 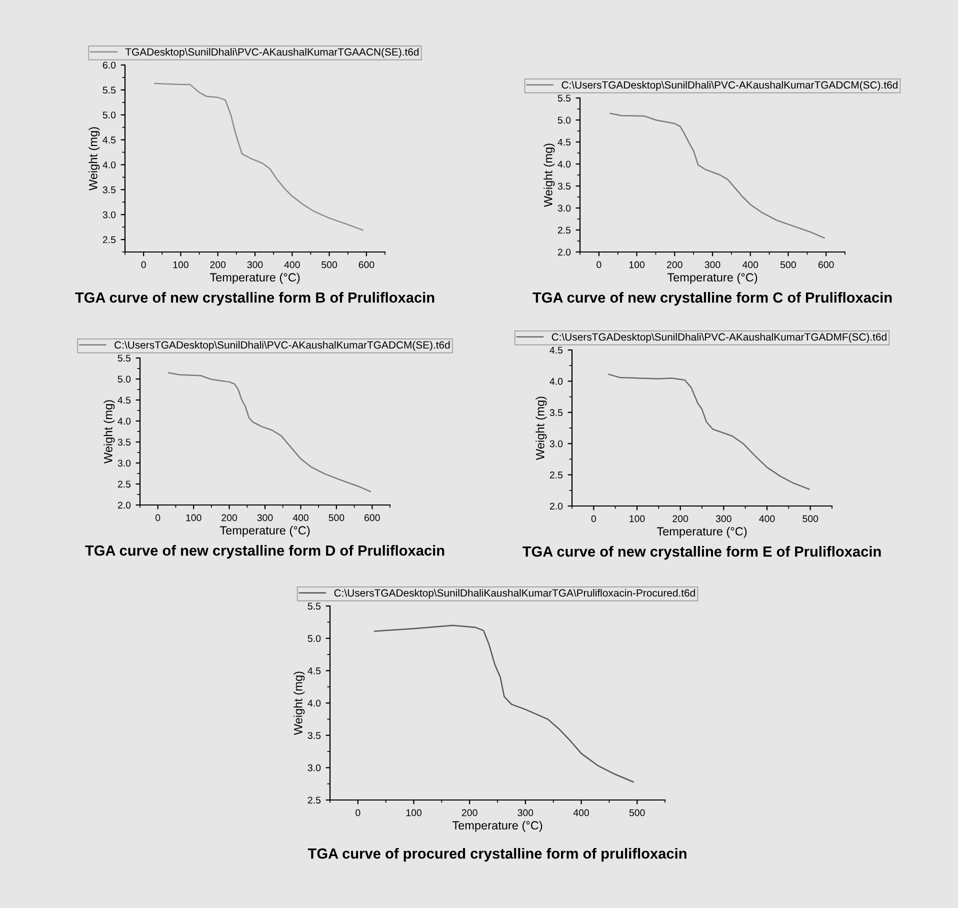 I want to click on legend-label: C:\UsersTGADesktop\SunilDhali\PVC-AKaushalKumarTGADCM(SC).t6d, so click(x=730, y=86).